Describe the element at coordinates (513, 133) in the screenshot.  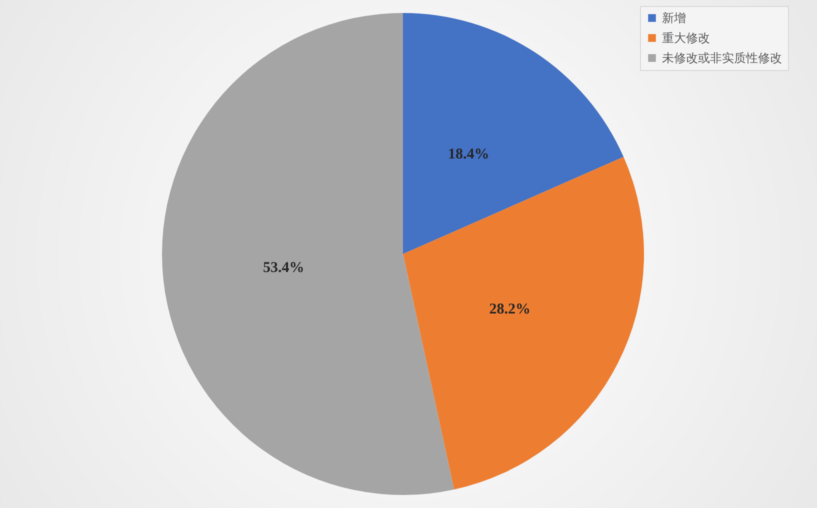
I see `pie-slice` at that location.